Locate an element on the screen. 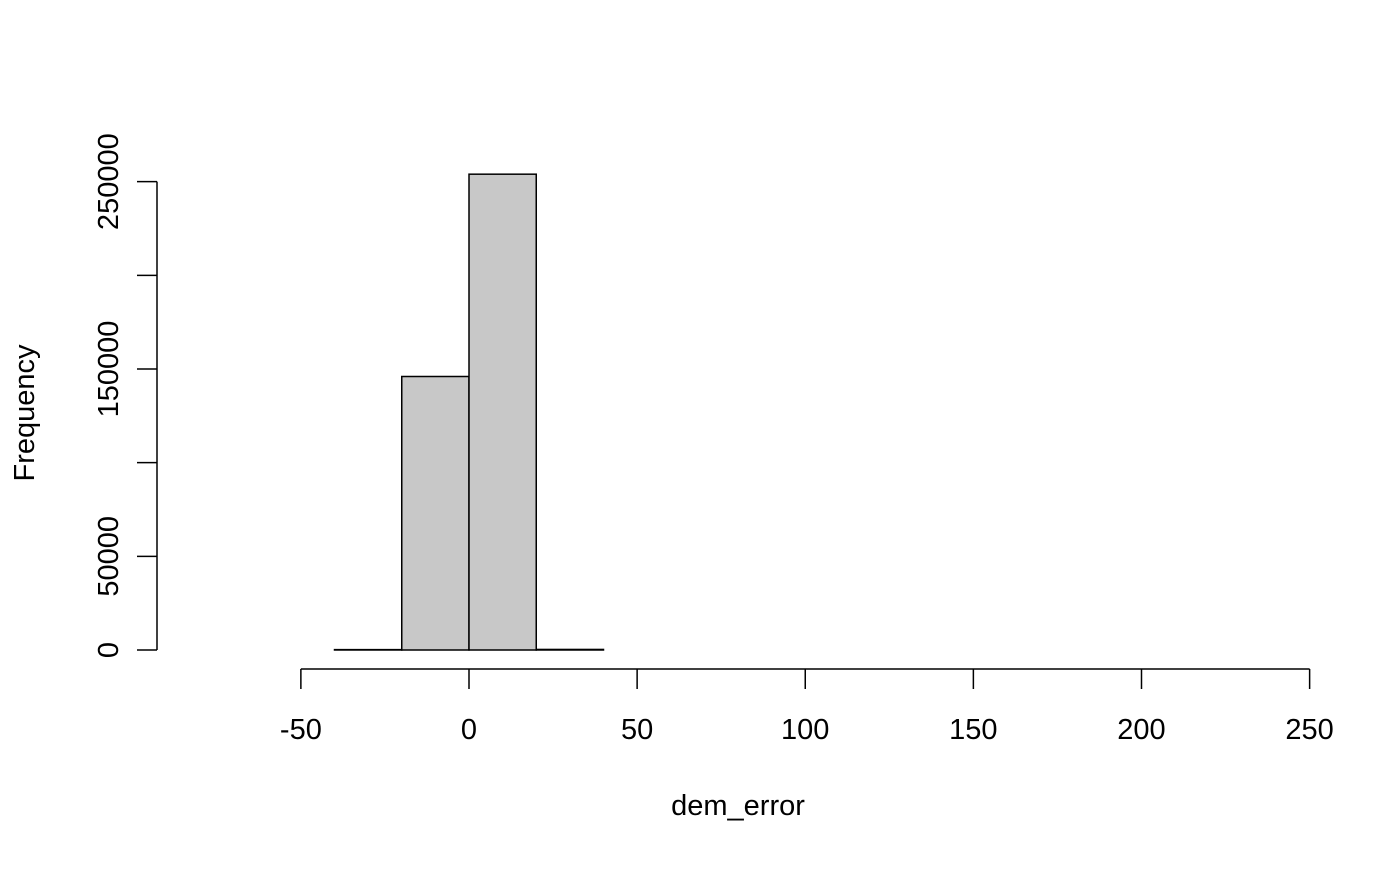 The image size is (1400, 870). x-tick-label: -50 is located at coordinates (301, 730).